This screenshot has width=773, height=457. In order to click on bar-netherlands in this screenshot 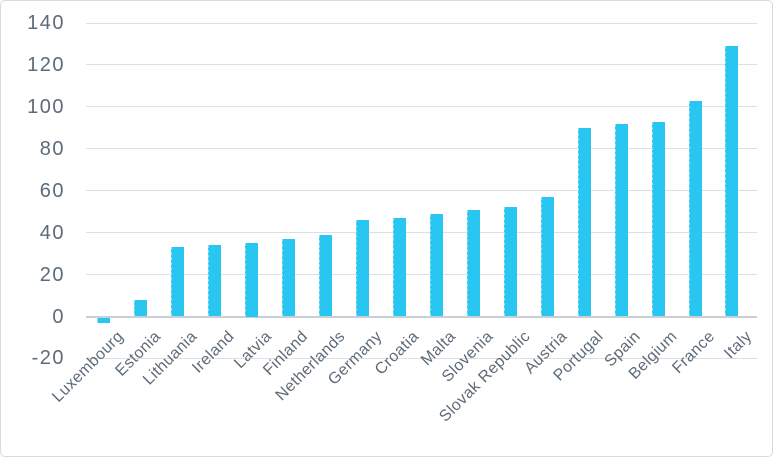, I will do `click(326, 275)`.